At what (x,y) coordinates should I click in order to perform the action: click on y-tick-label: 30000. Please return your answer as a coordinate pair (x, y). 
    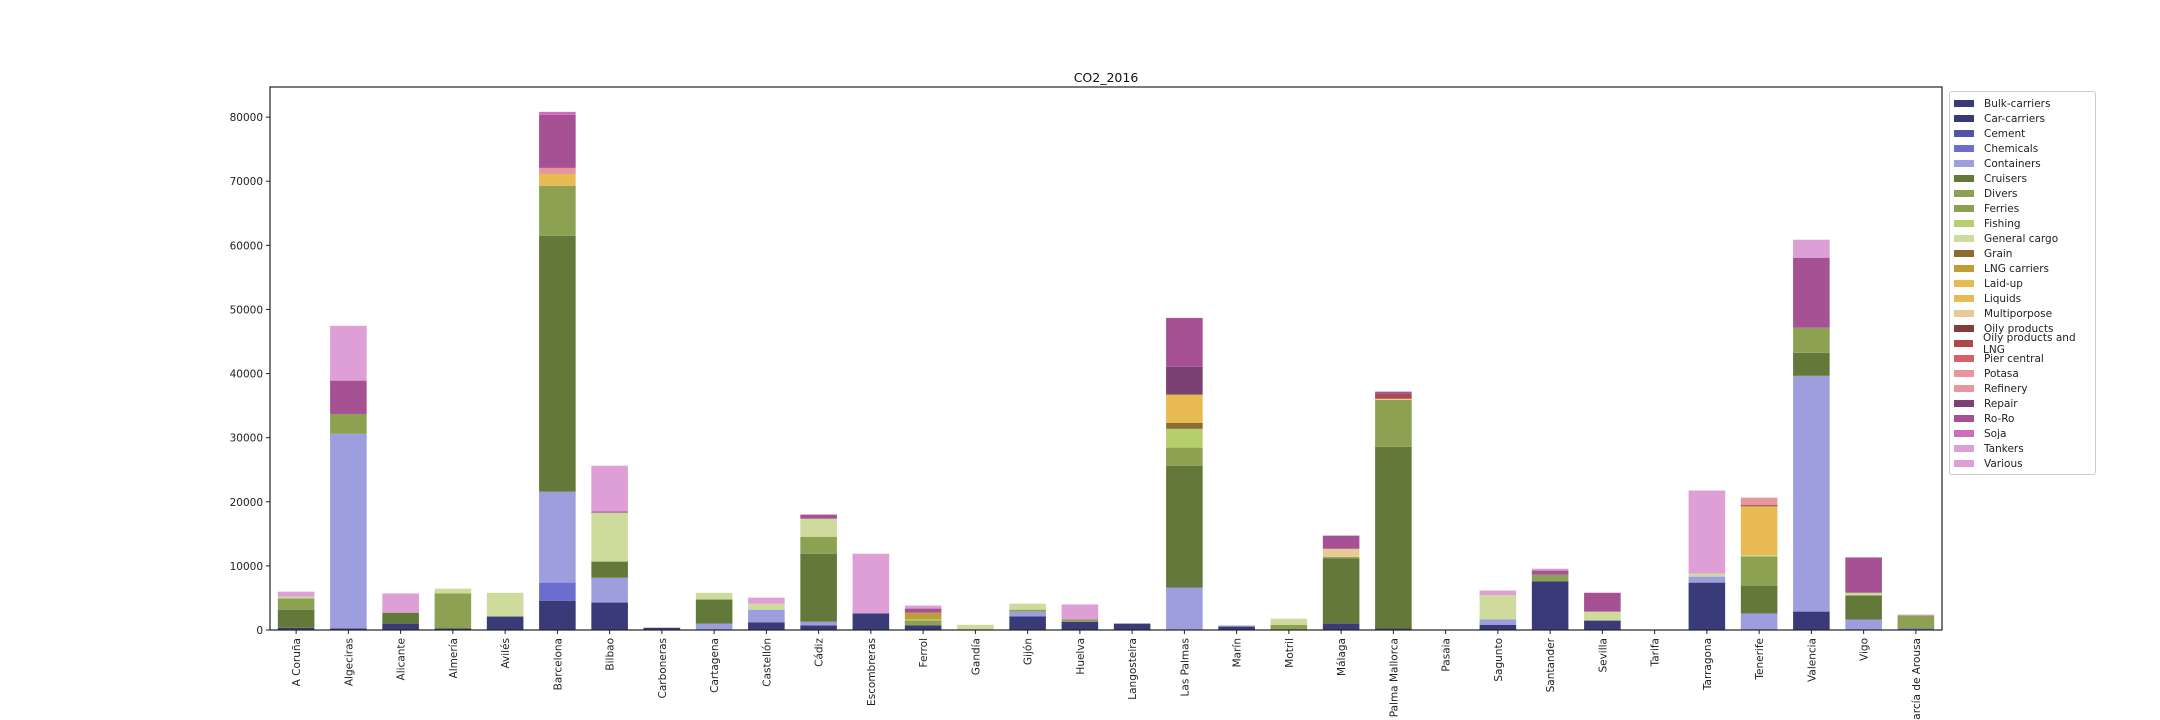
    Looking at the image, I should click on (246, 439).